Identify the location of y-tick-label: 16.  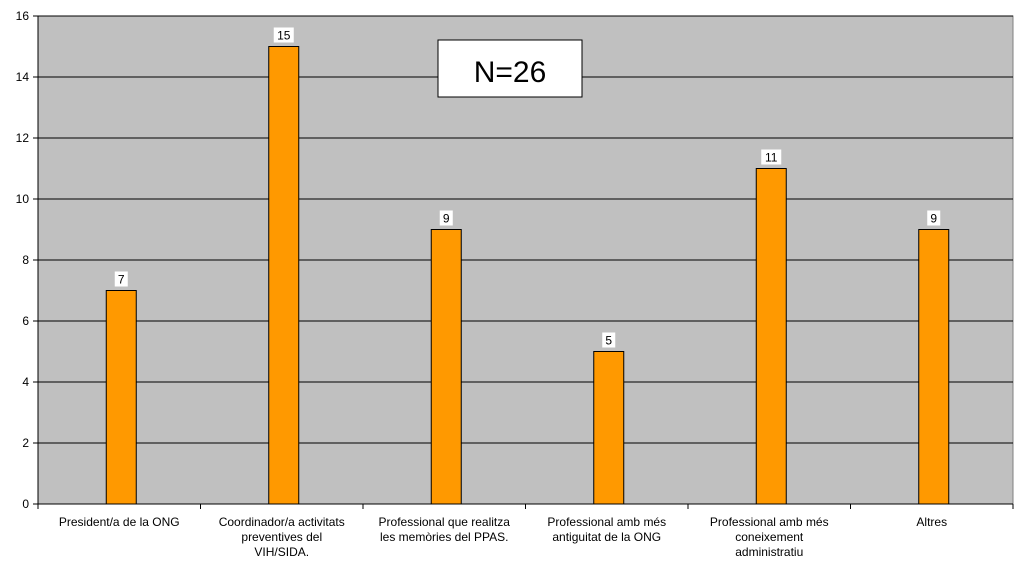
(23, 16).